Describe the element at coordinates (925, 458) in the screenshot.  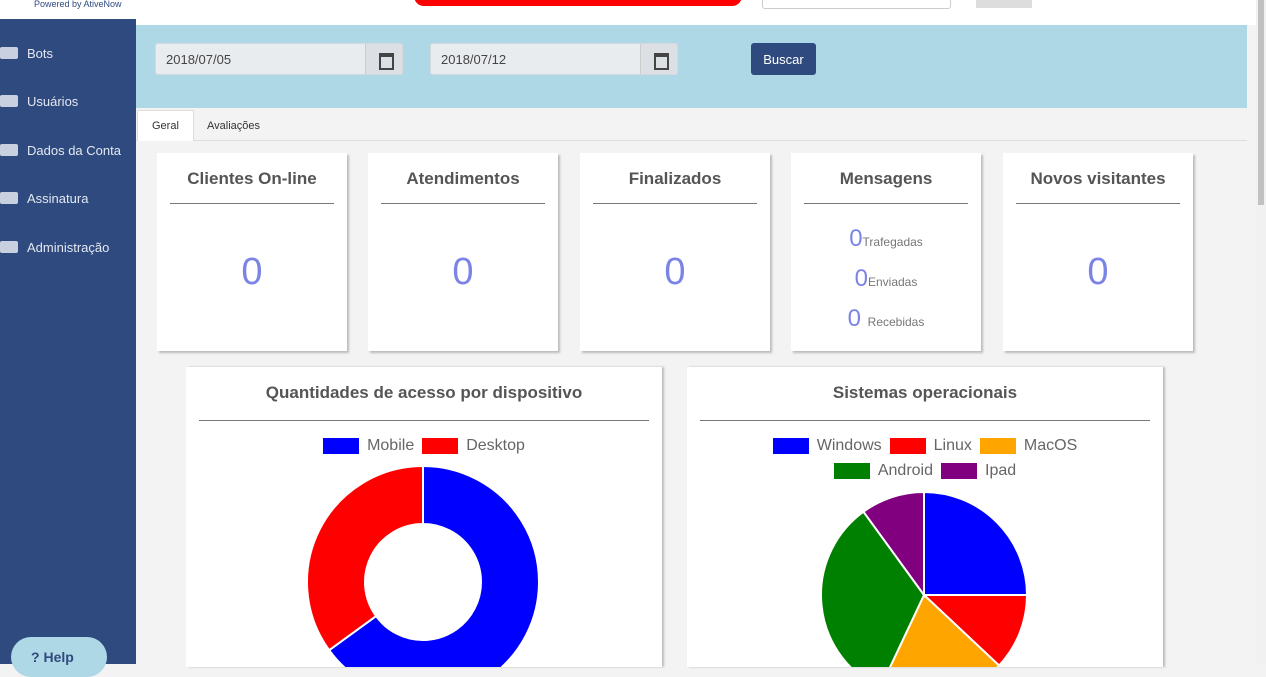
I see `legend: Windows Linux MacOS Android Ipad` at that location.